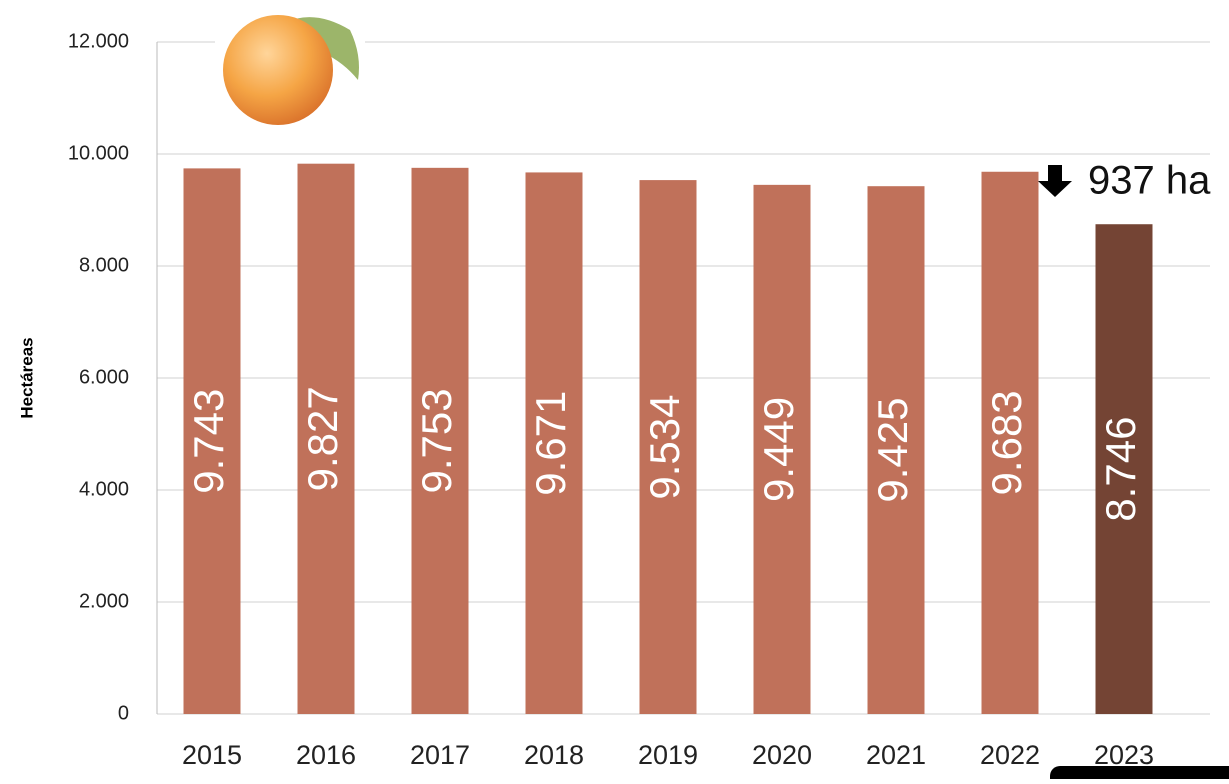 This screenshot has height=784, width=1229. I want to click on x-tick-label: 2021, so click(896, 755).